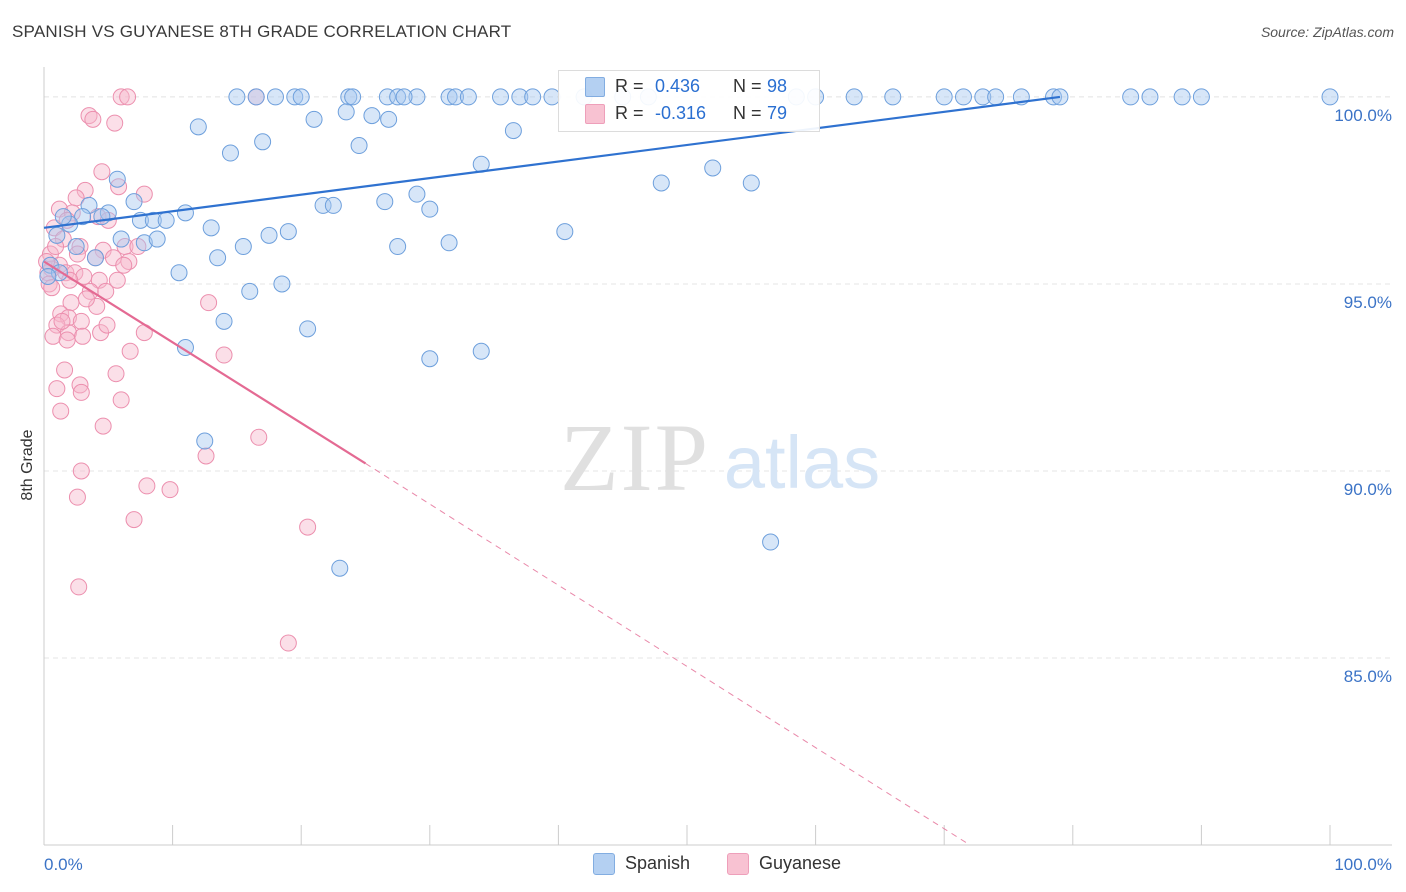 The image size is (1406, 892). I want to click on legend-label-spanish: Spanish, so click(658, 863).